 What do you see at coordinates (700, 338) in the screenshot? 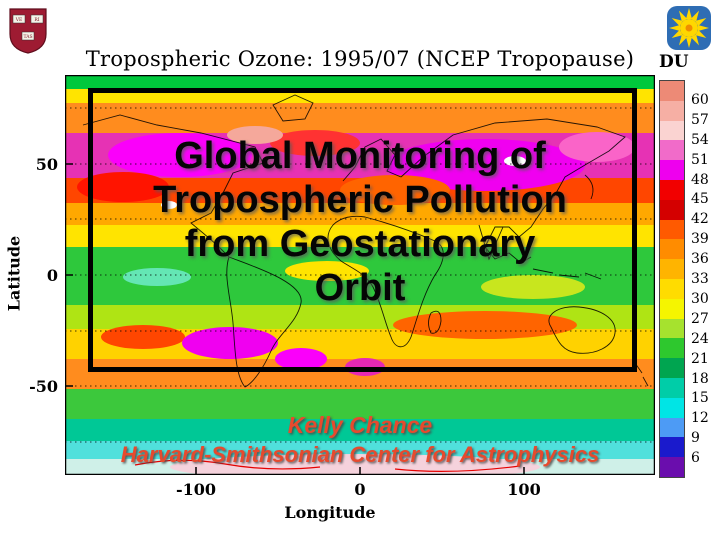
I see `colorbar-tick-label: 24` at bounding box center [700, 338].